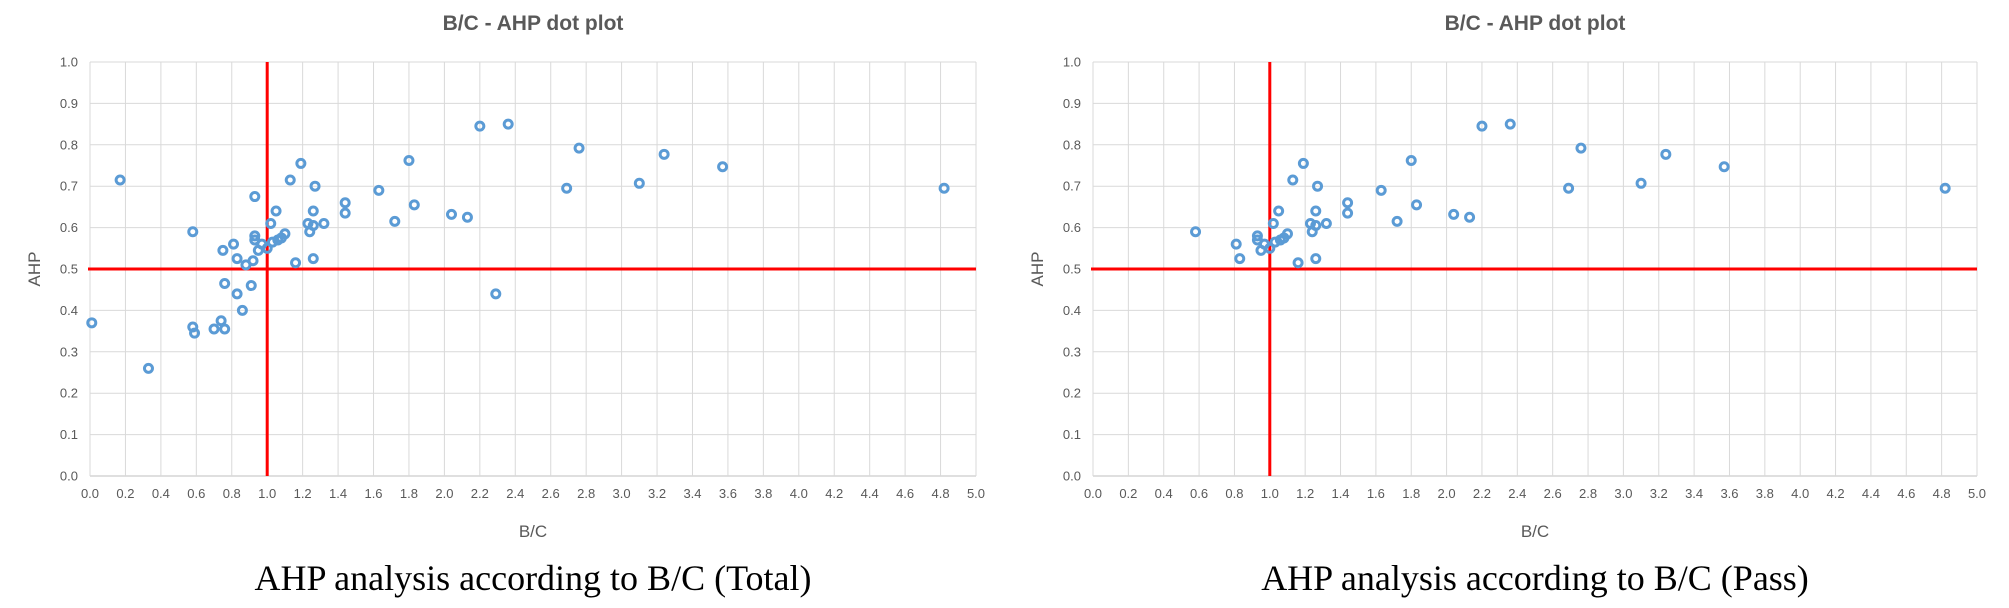 This screenshot has height=608, width=2009. Describe the element at coordinates (1093, 493) in the screenshot. I see `x-tick-label: 0.0` at that location.